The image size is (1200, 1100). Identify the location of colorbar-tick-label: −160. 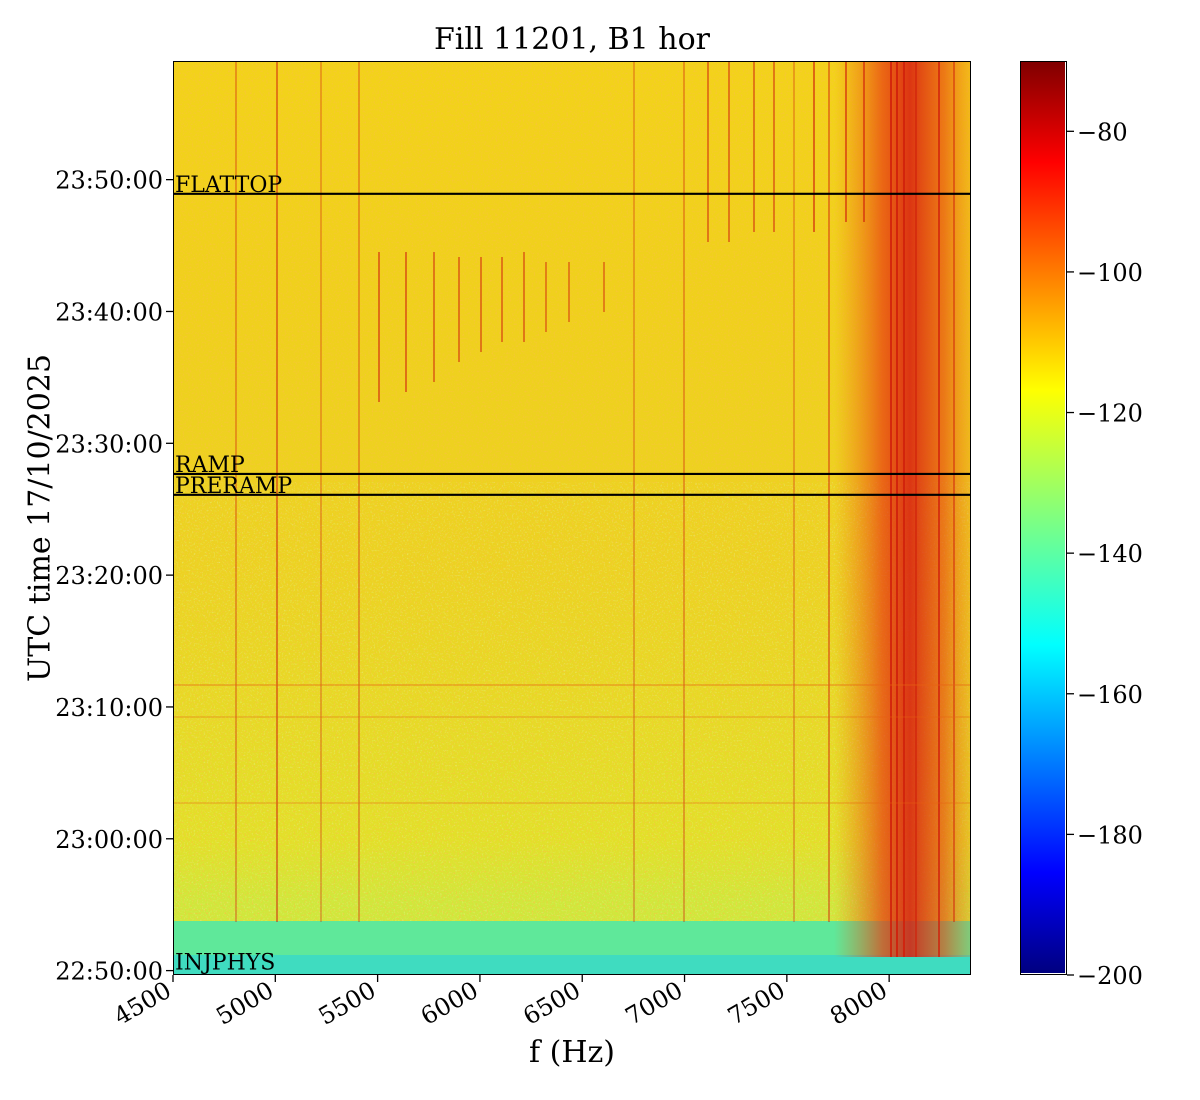
(1110, 695).